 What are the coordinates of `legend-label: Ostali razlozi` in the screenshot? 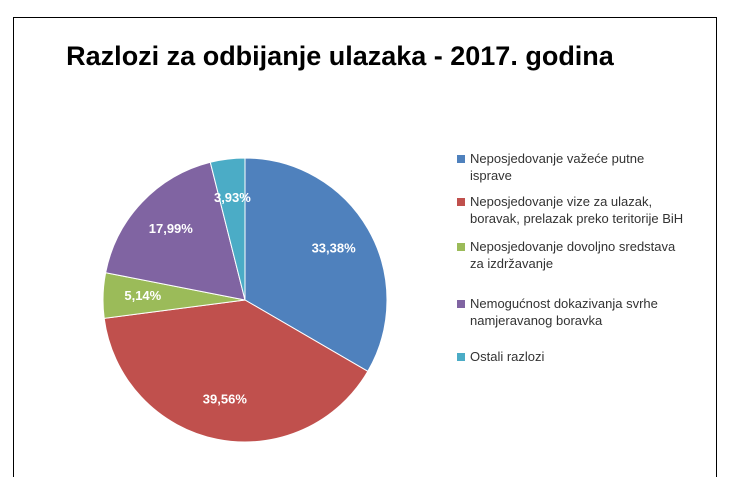 It's located at (507, 356).